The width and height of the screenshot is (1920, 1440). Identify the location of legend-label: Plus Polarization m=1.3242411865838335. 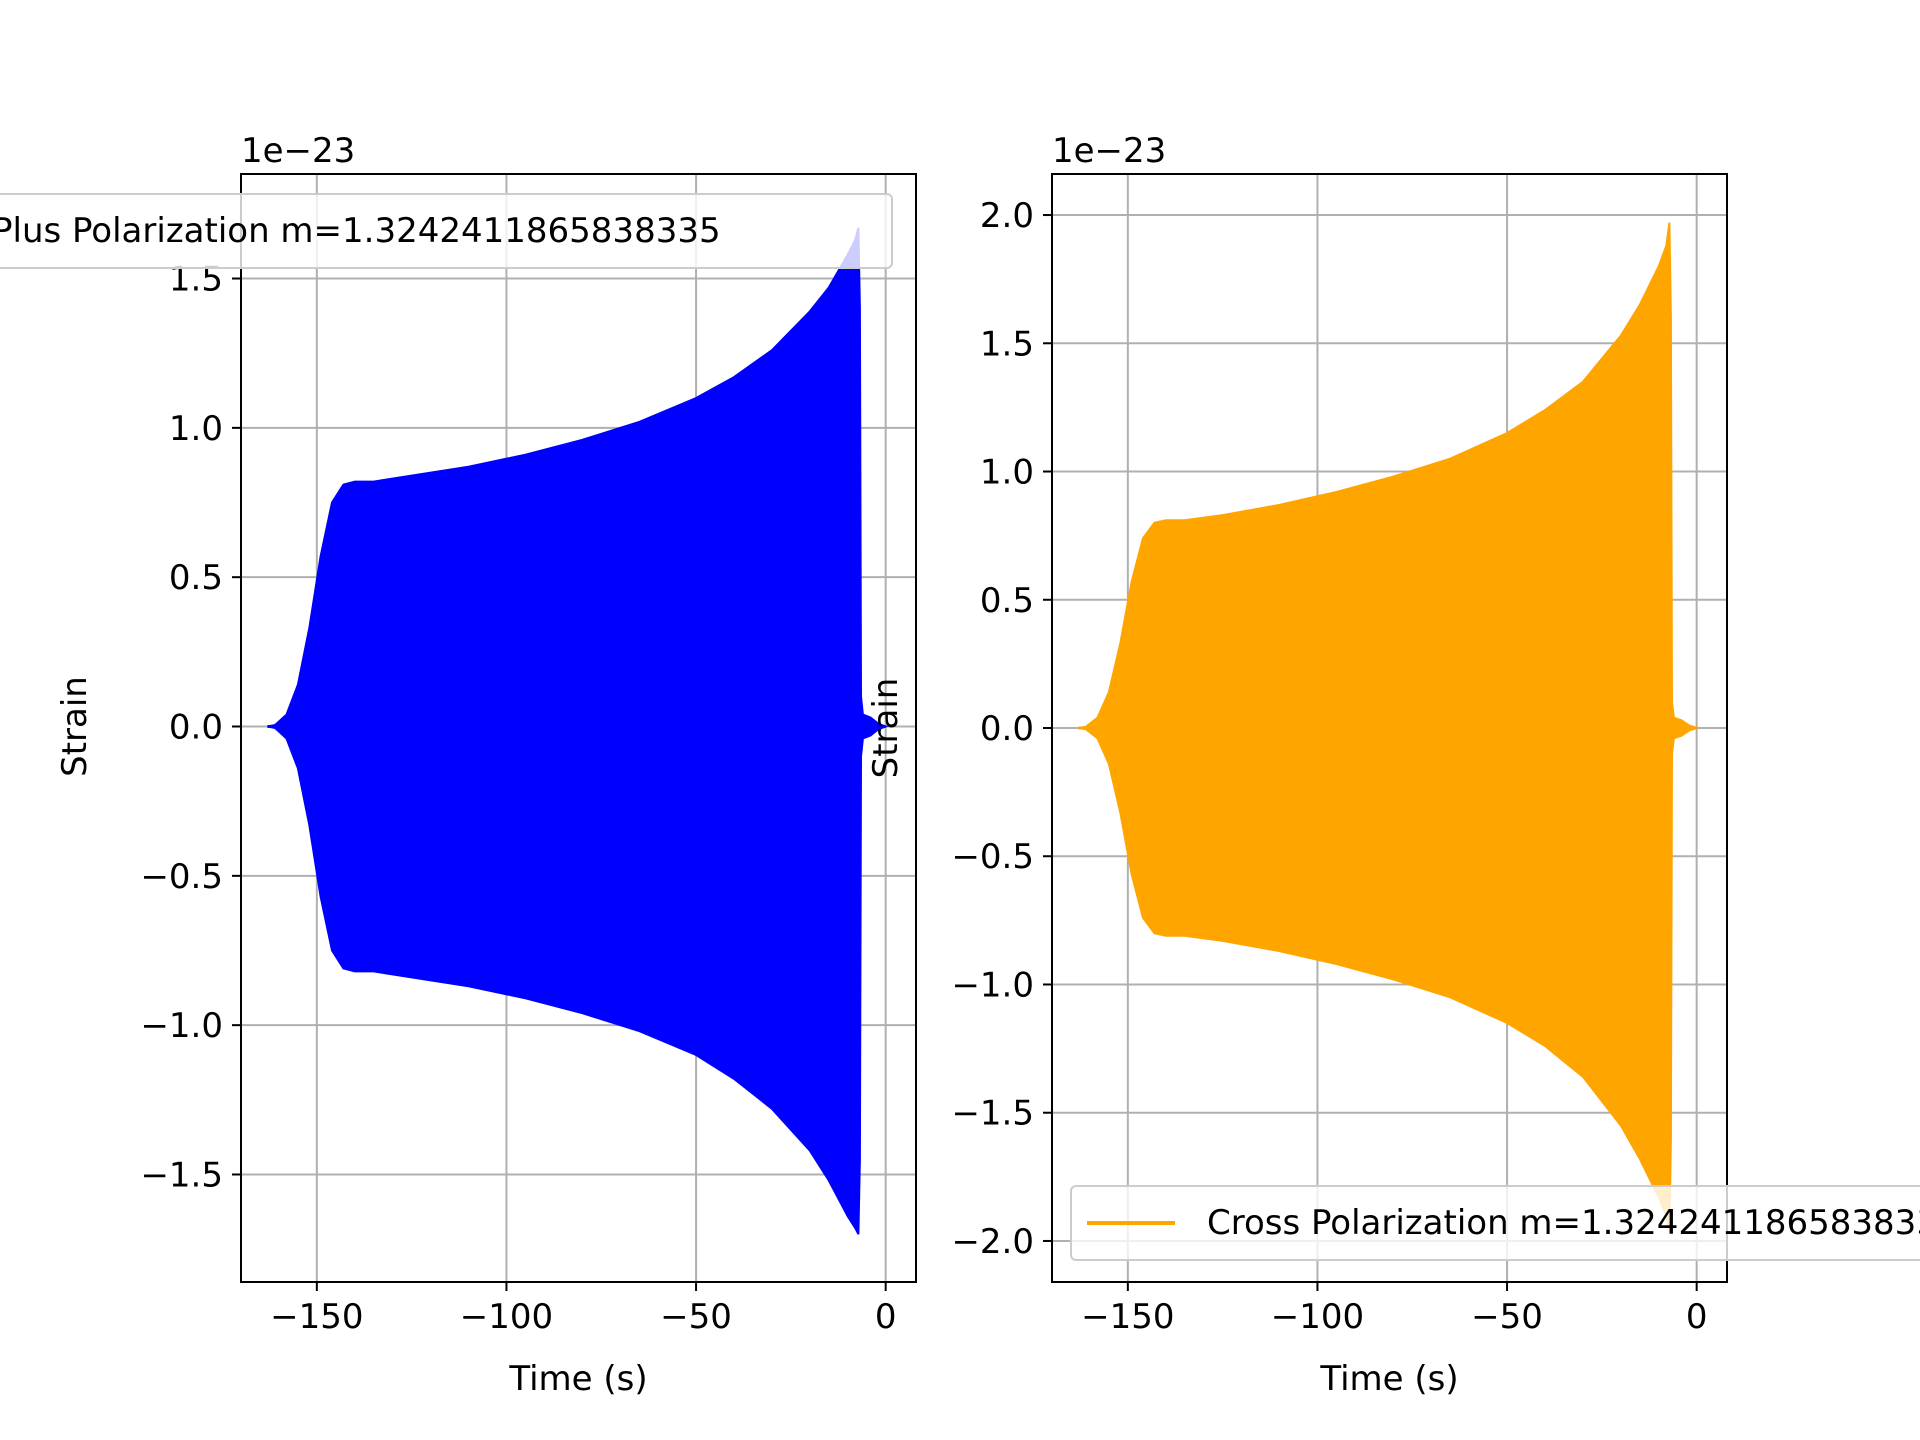
(360, 231).